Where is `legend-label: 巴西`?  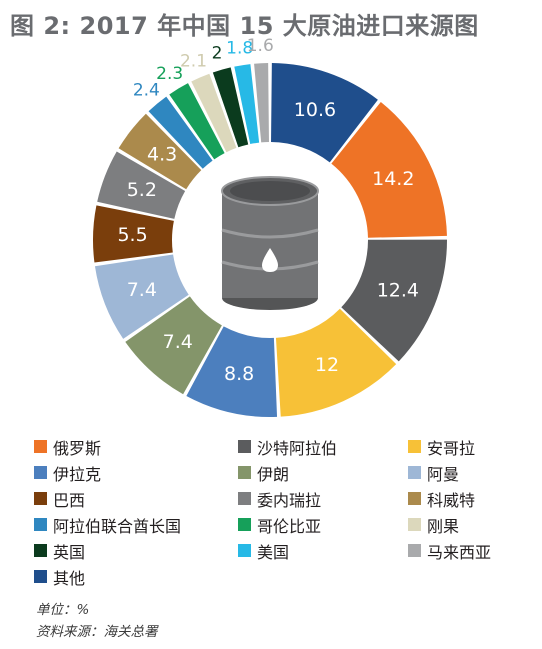 legend-label: 巴西 is located at coordinates (69, 500).